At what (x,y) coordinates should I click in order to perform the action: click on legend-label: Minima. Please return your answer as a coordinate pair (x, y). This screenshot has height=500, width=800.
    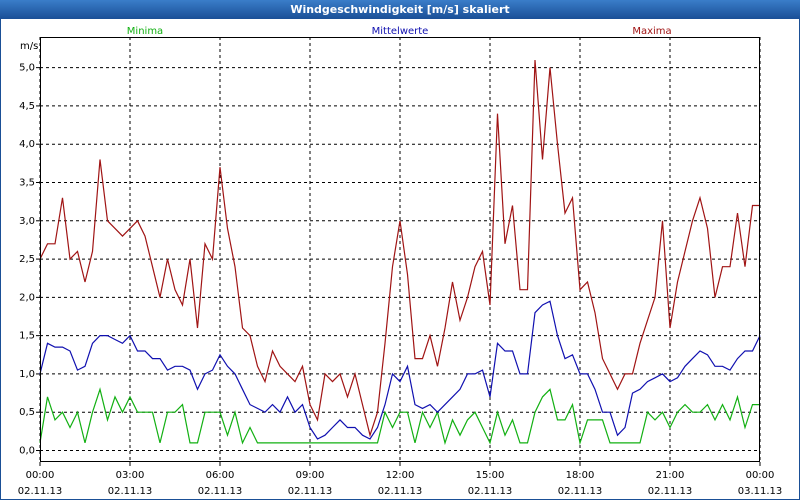
    Looking at the image, I should click on (145, 31).